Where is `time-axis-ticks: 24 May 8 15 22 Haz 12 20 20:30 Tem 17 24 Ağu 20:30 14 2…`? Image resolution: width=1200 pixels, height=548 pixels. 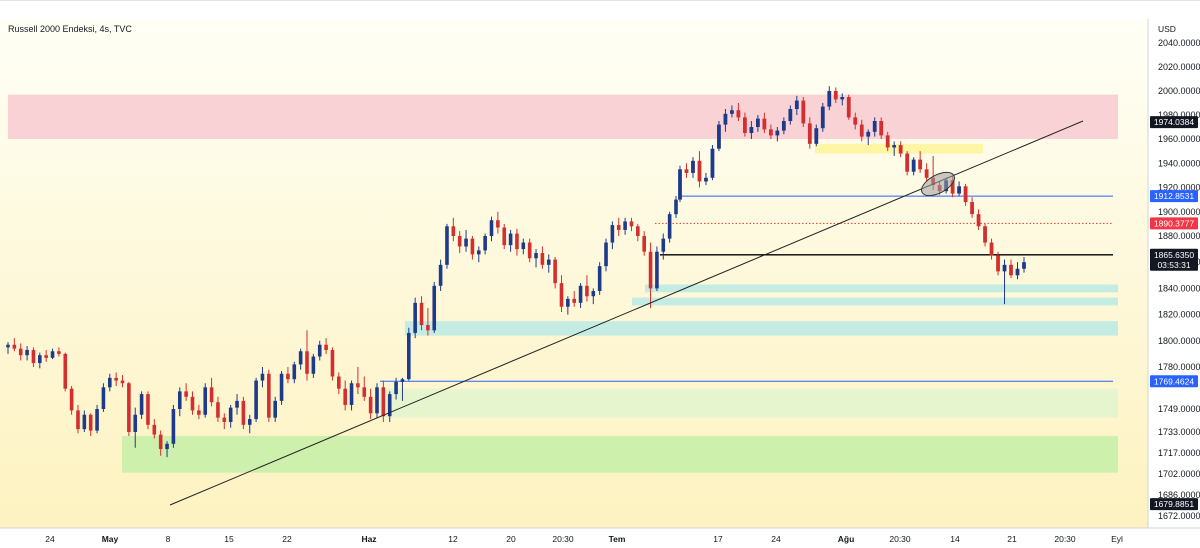
time-axis-ticks: 24 May 8 15 22 Haz 12 20 20:30 Tem 17 24 Ağu 20:30 14 2… is located at coordinates (584, 539).